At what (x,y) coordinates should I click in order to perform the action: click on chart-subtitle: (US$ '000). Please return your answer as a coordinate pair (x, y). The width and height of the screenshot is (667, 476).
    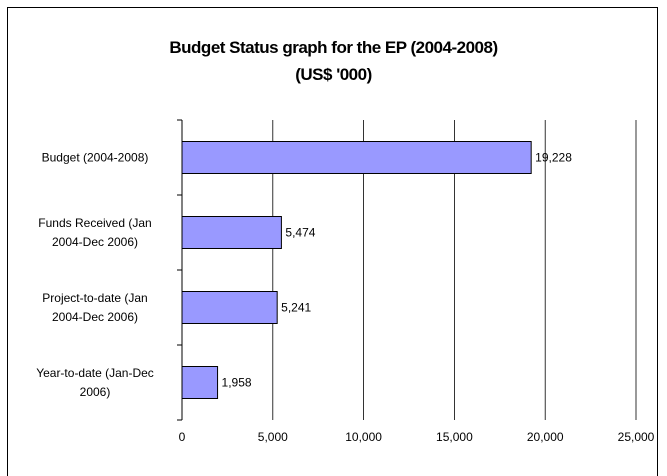
    Looking at the image, I should click on (333, 74).